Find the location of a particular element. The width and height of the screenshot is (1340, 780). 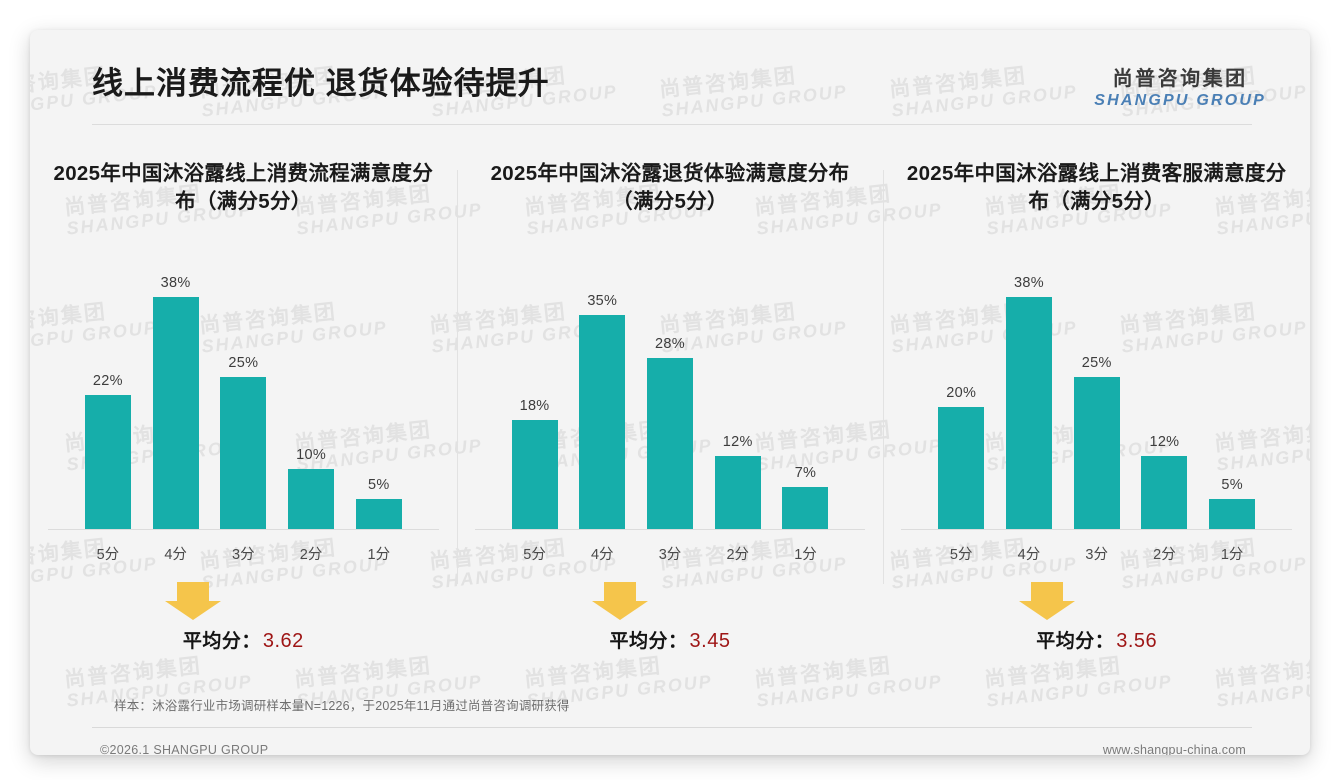

bar-slot: 18% is located at coordinates (535, 395).